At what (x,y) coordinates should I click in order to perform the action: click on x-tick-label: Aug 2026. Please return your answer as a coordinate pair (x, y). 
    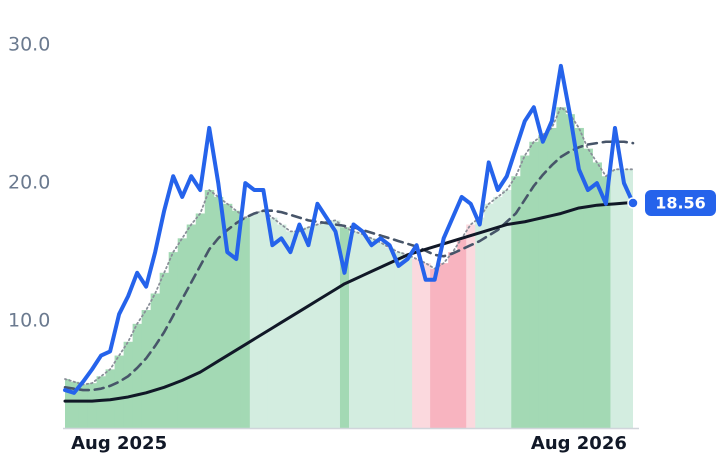
    Looking at the image, I should click on (579, 443).